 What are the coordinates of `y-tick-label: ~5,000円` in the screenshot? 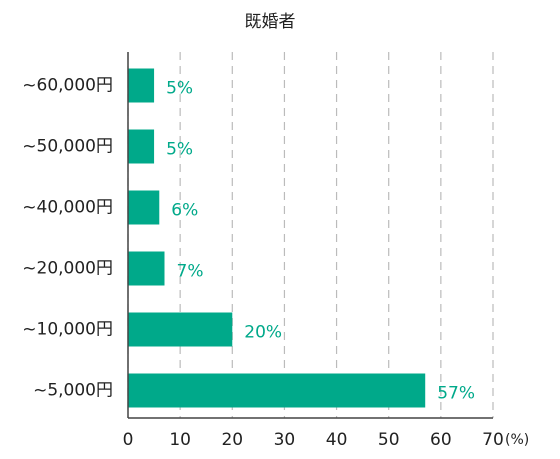 It's located at (73, 391).